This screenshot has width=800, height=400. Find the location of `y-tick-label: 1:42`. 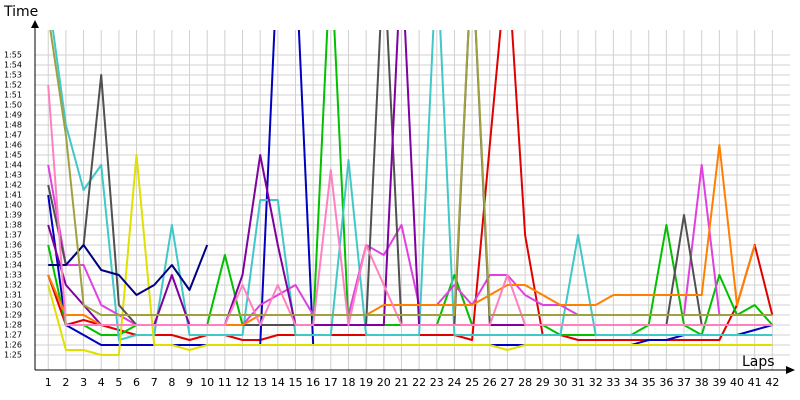

y-tick-label: 1:42 is located at coordinates (13, 185).